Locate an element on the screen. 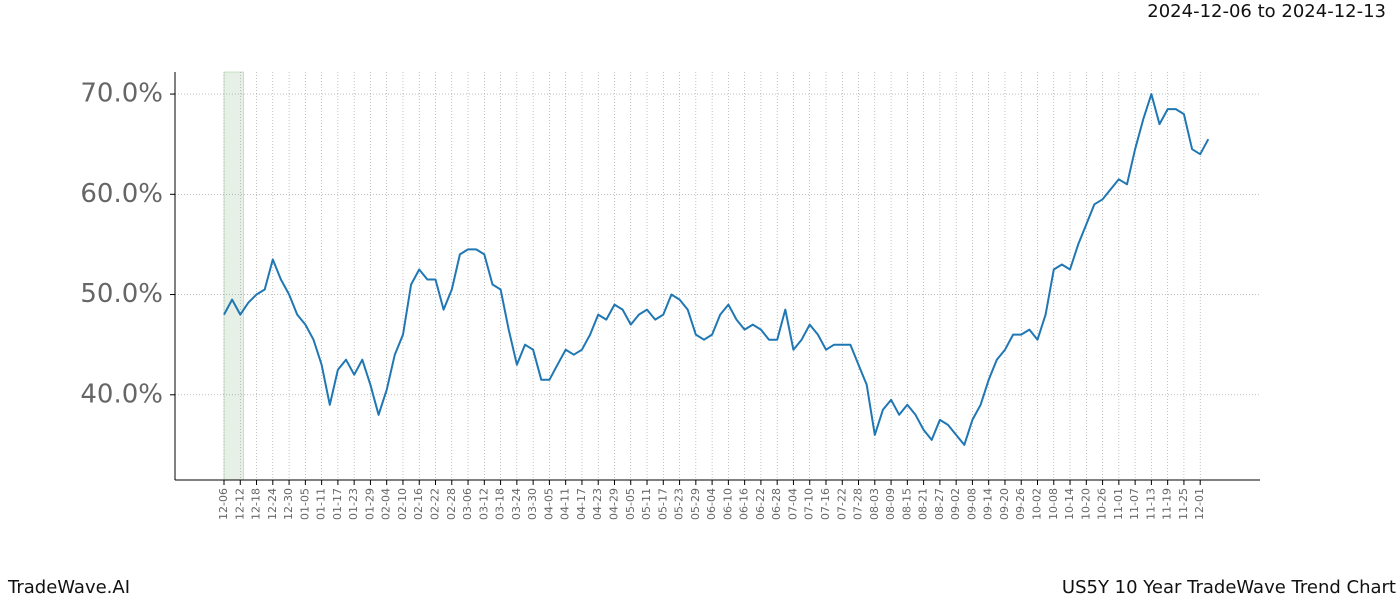 The image size is (1400, 600). y-tick-label: 50.0% is located at coordinates (121, 294).